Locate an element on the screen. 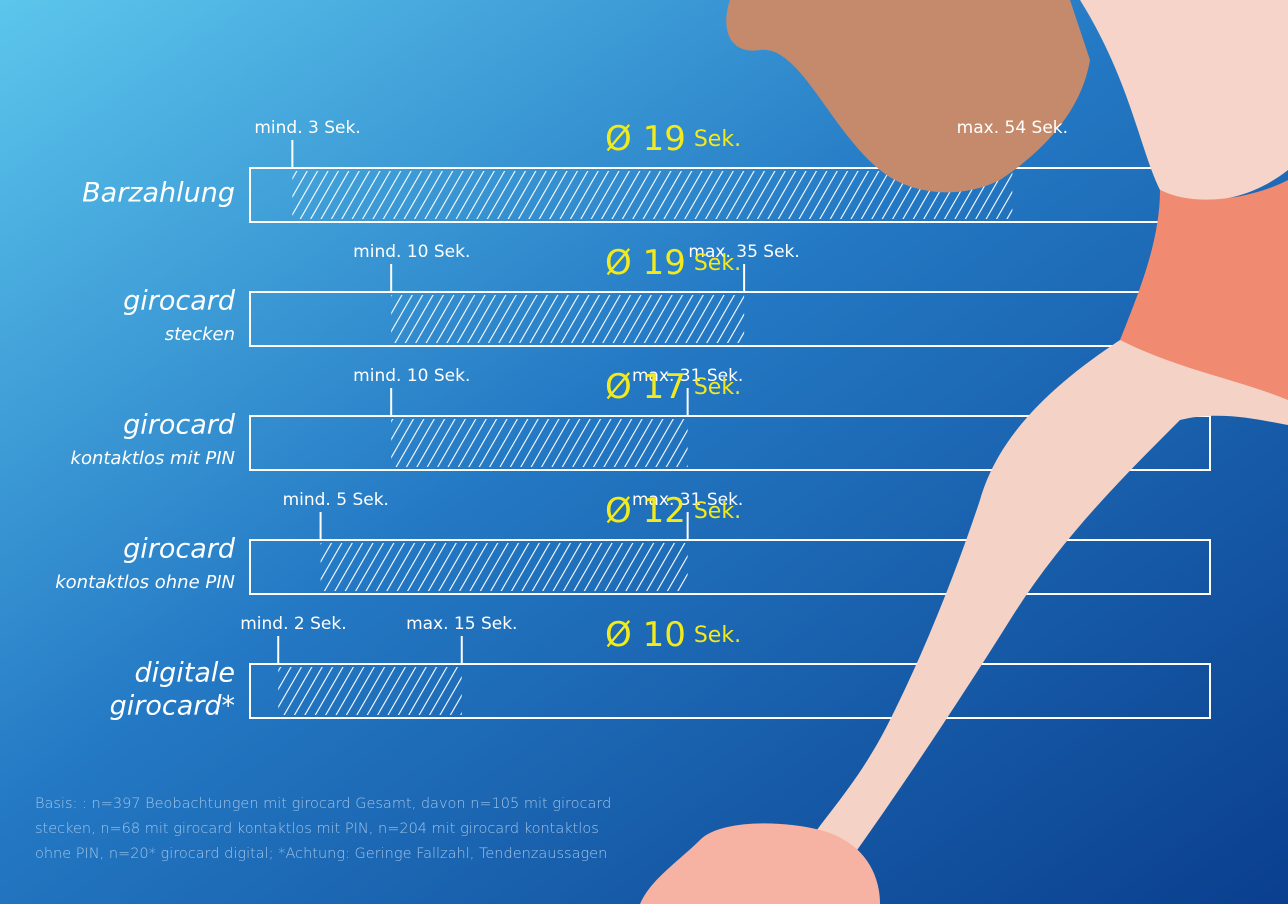 Image resolution: width=1288 pixels, height=904 pixels. avg-label: Ø 10 Sek. is located at coordinates (673, 635).